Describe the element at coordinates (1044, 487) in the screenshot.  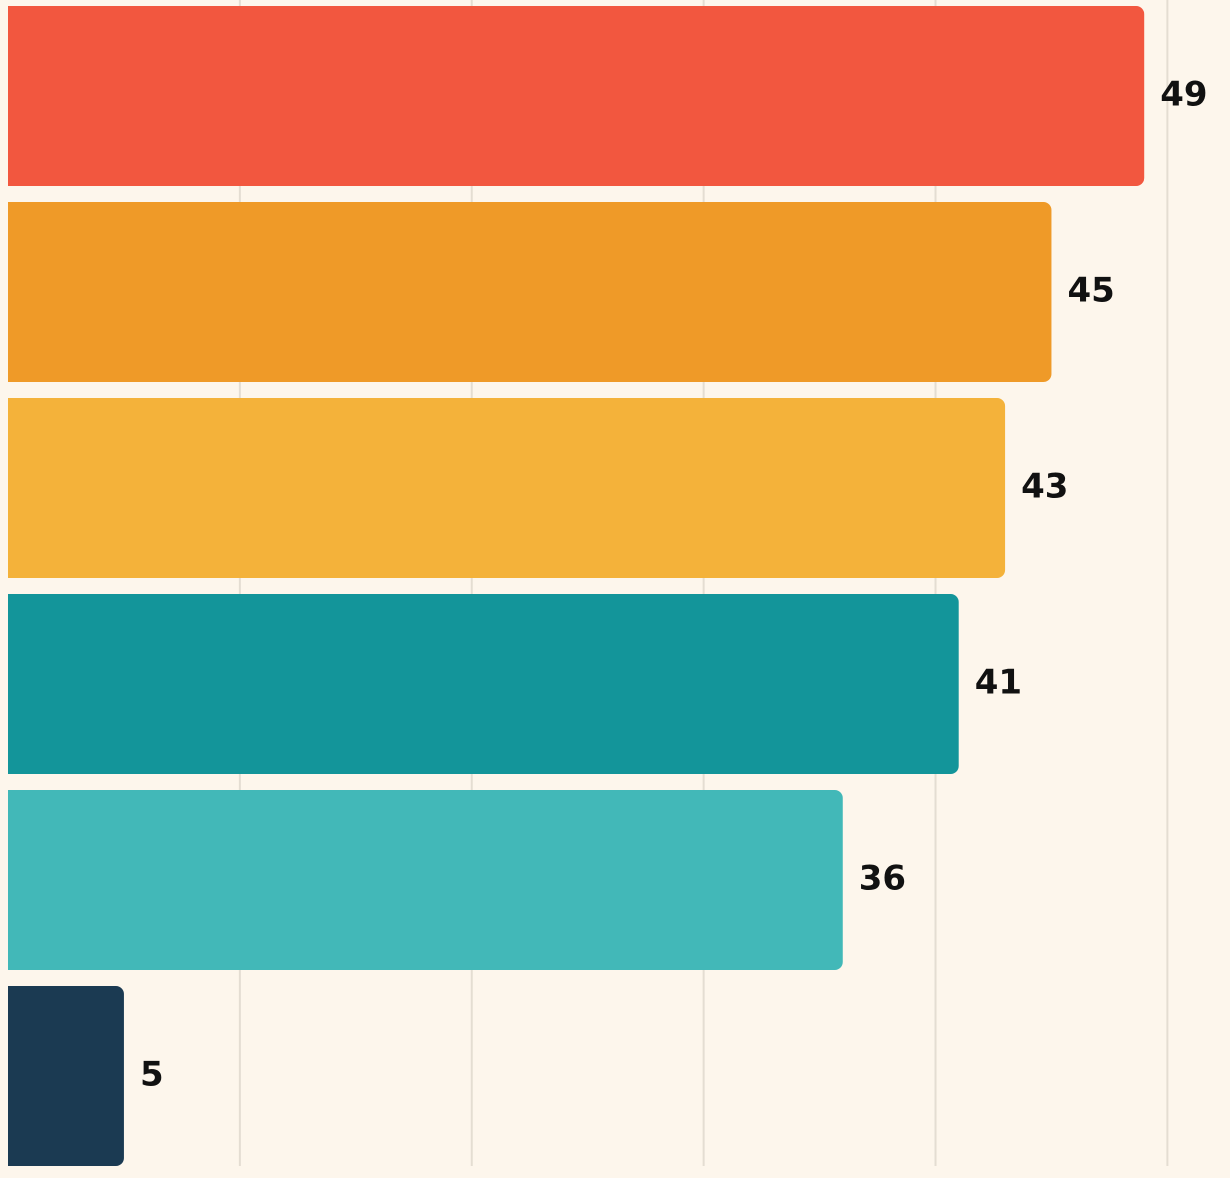
I see `value-label: 43` at that location.